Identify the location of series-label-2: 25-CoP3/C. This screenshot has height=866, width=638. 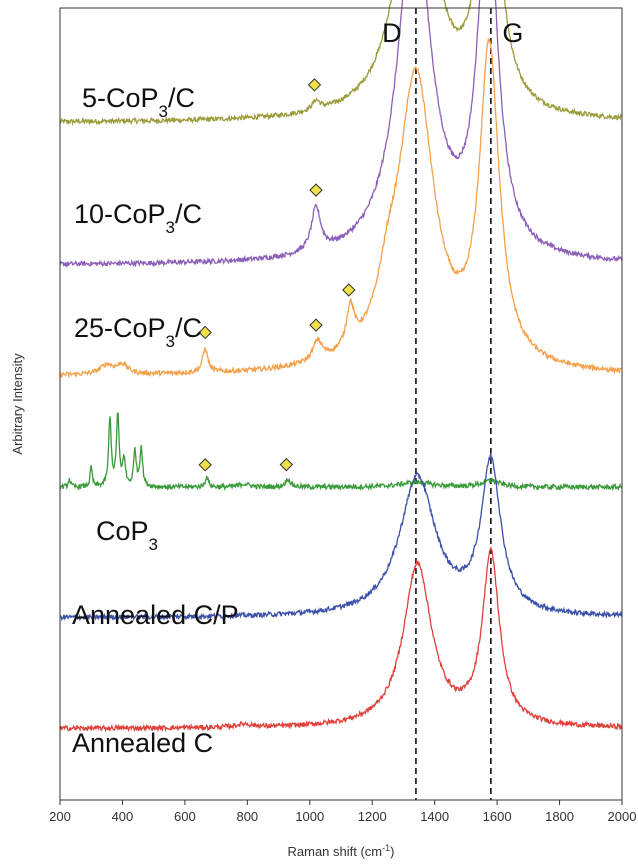
(138, 332).